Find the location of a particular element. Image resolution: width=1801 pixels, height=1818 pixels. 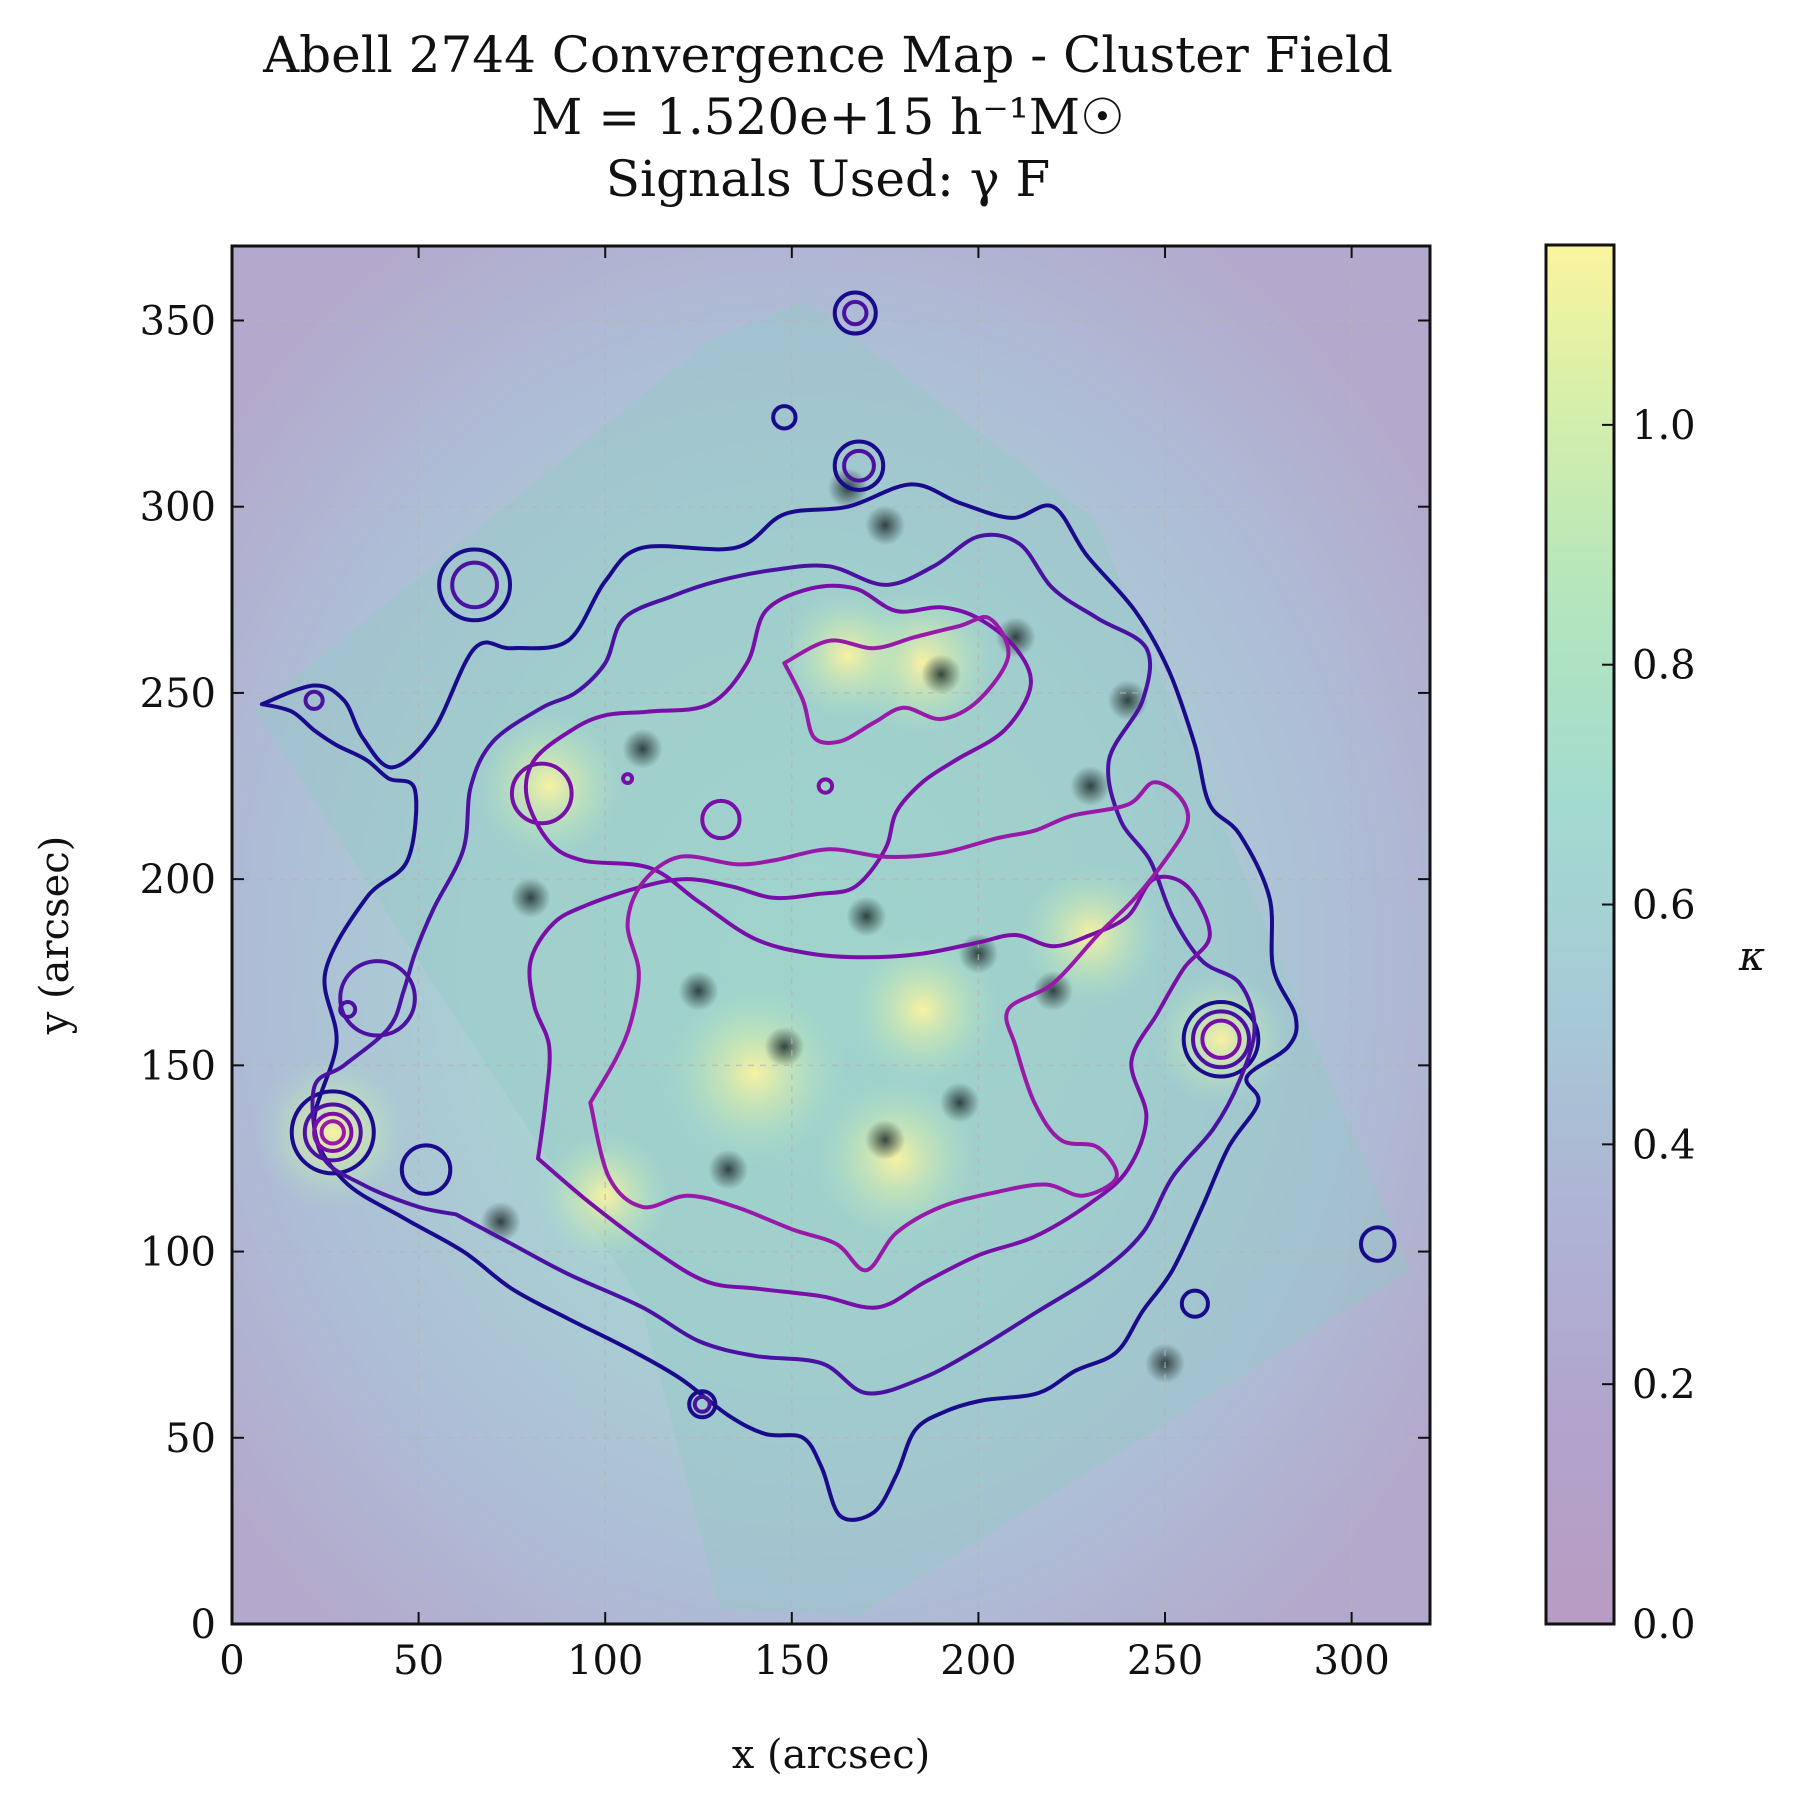

y-axis-label: y (arcsec) is located at coordinates (55, 936).